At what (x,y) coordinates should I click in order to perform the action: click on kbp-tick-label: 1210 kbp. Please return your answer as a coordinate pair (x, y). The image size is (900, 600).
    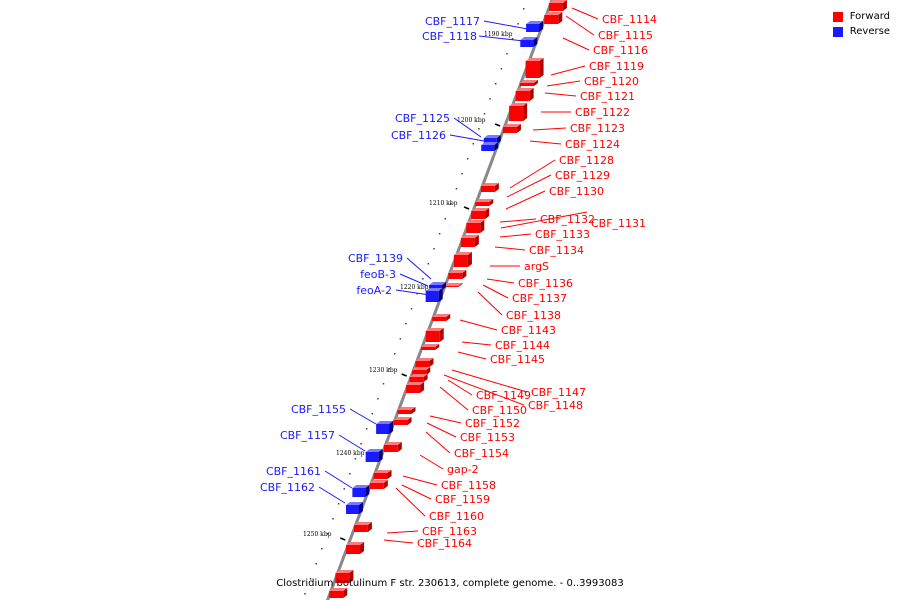
    Looking at the image, I should click on (443, 203).